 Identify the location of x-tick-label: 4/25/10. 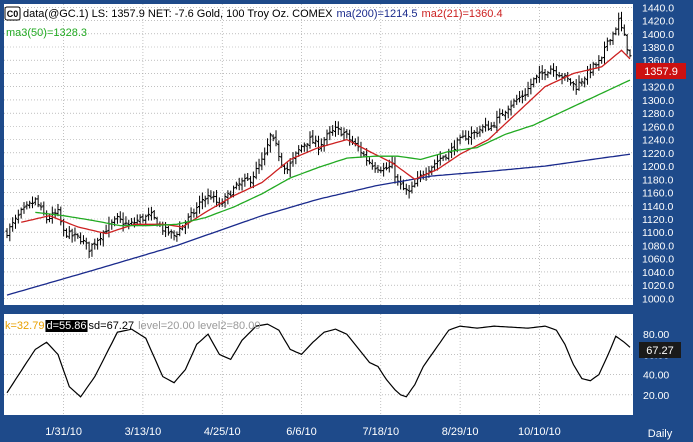
(222, 432).